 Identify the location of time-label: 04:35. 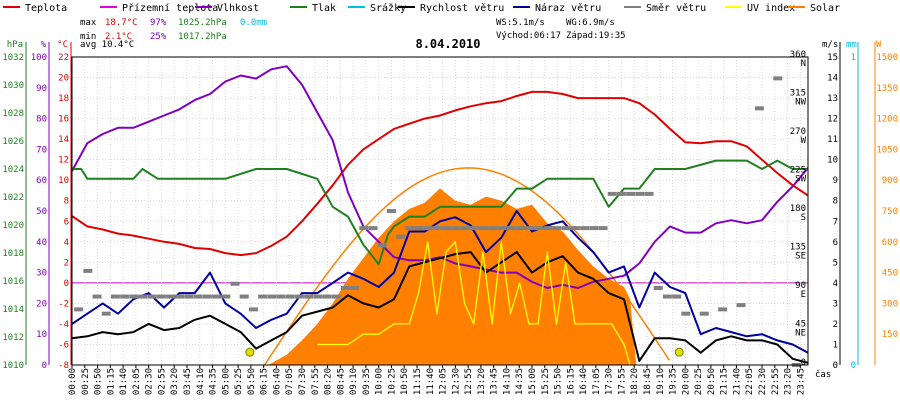
(214, 381).